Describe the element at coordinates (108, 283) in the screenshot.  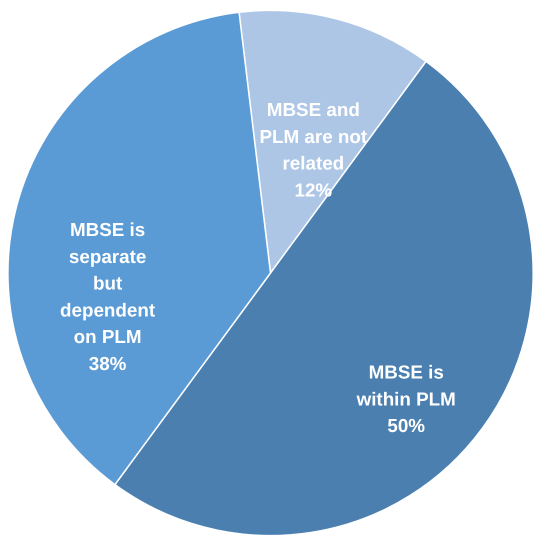
I see `slice-label: MBSE is separate but dependent on PLM` at that location.